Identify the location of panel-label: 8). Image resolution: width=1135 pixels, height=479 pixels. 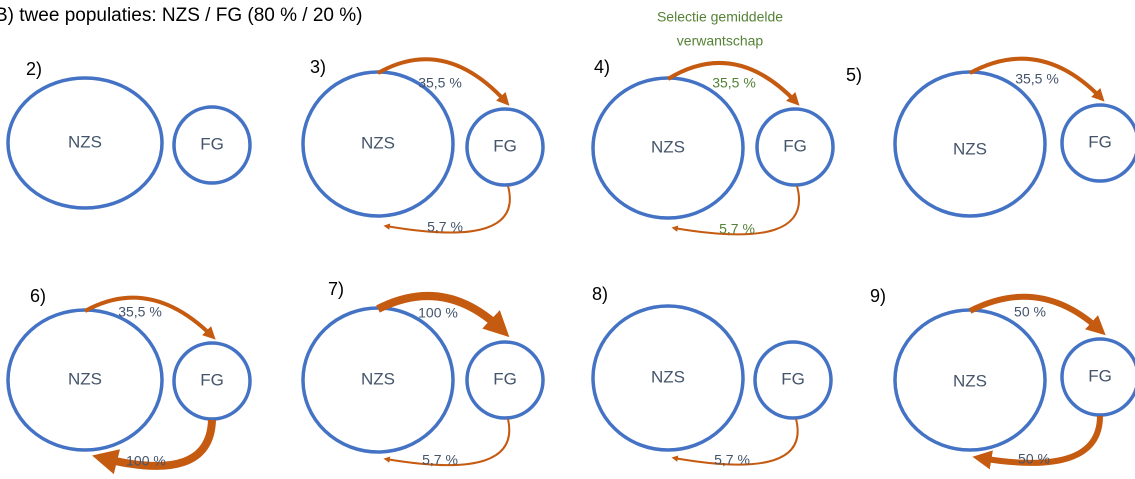
(600, 294).